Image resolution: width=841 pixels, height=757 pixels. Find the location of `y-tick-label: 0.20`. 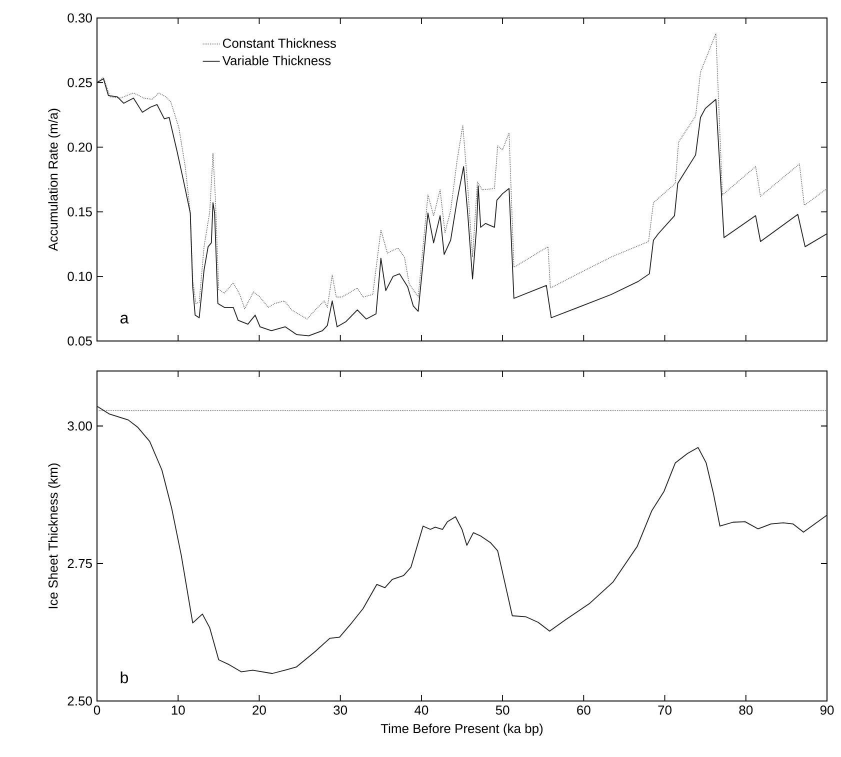

y-tick-label: 0.20 is located at coordinates (80, 147).